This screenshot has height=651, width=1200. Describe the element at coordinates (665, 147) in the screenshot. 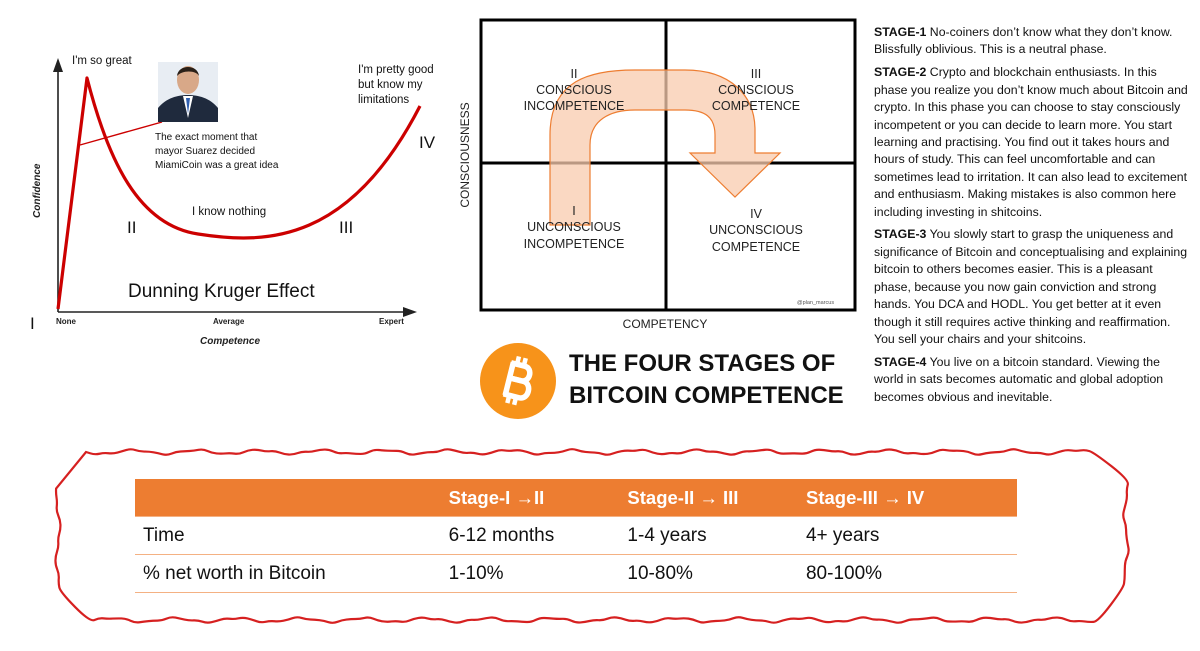

I see `progress-arrow` at that location.